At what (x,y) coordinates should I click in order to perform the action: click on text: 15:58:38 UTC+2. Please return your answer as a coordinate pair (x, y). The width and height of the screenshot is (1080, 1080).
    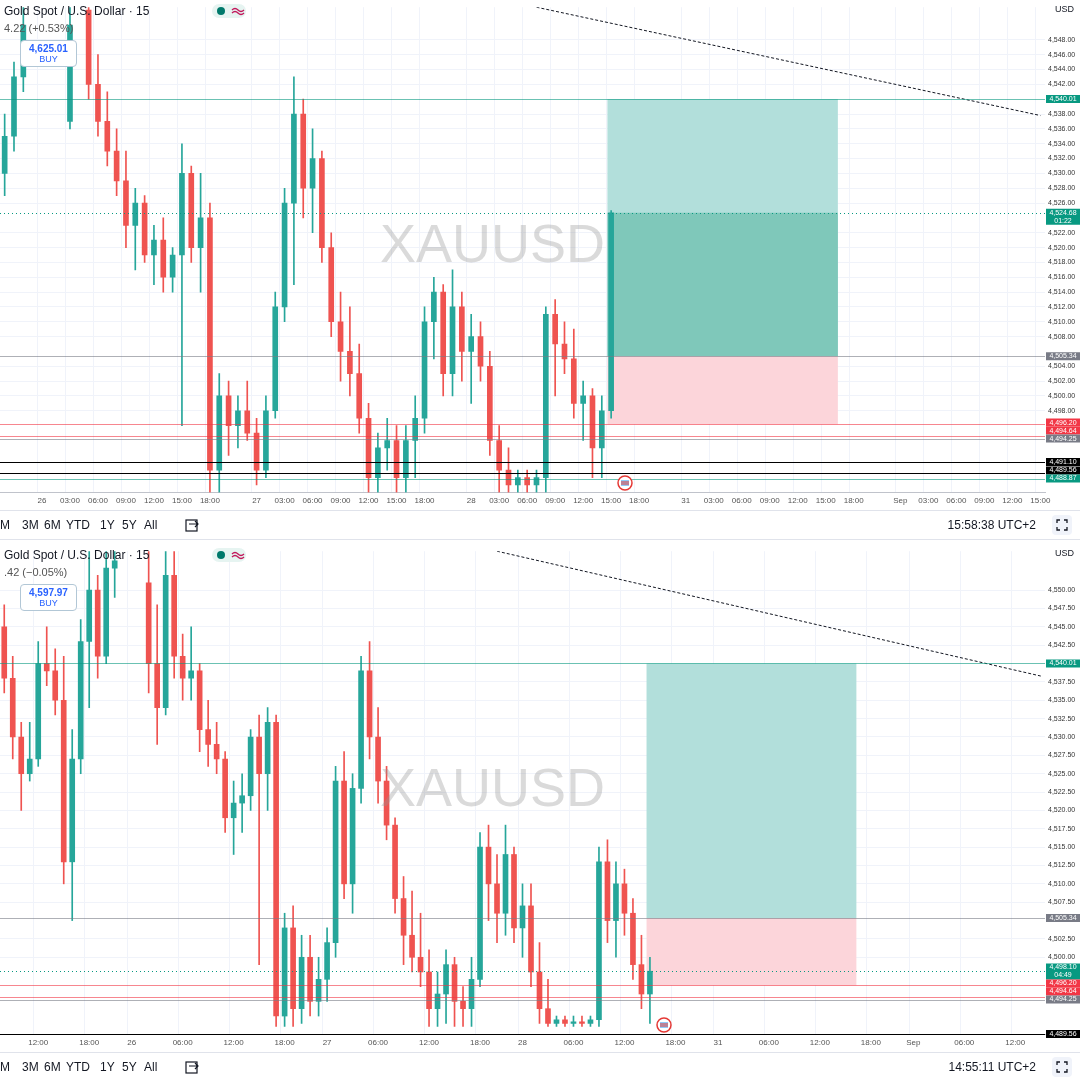
    Looking at the image, I should click on (991, 525).